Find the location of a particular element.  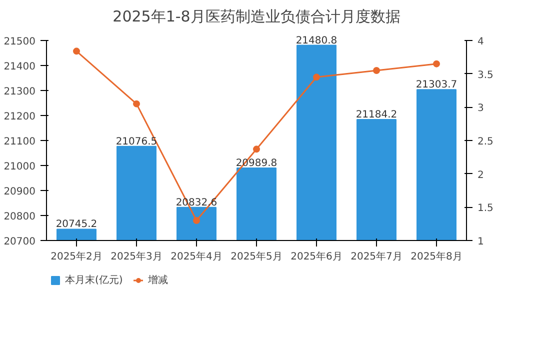

y2-tick-label: 3 is located at coordinates (481, 108).